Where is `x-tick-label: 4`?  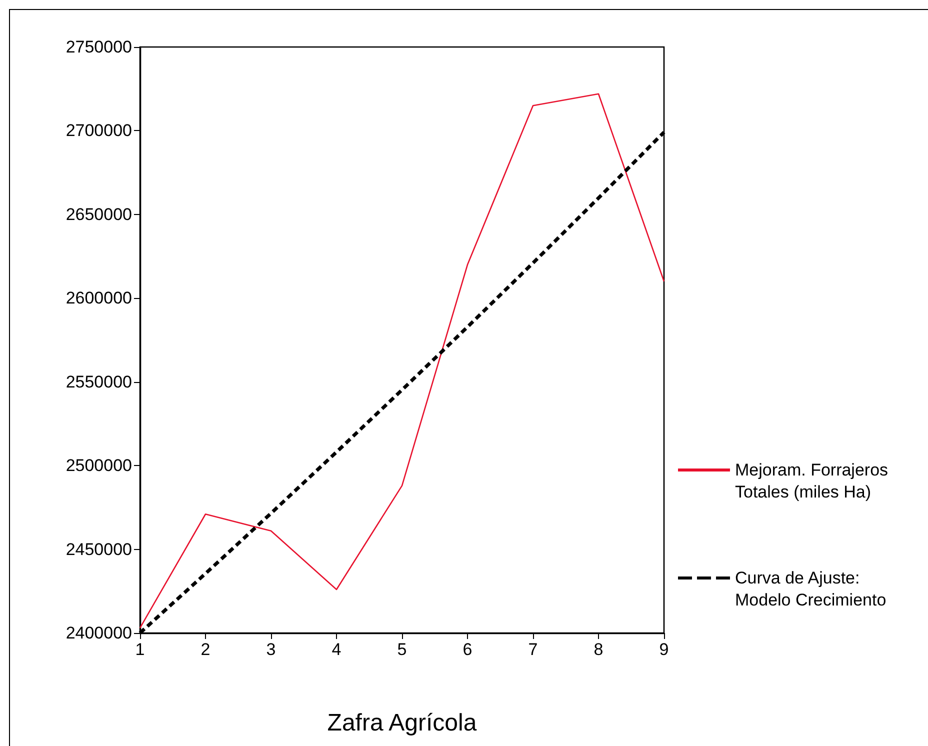
x-tick-label: 4 is located at coordinates (337, 649).